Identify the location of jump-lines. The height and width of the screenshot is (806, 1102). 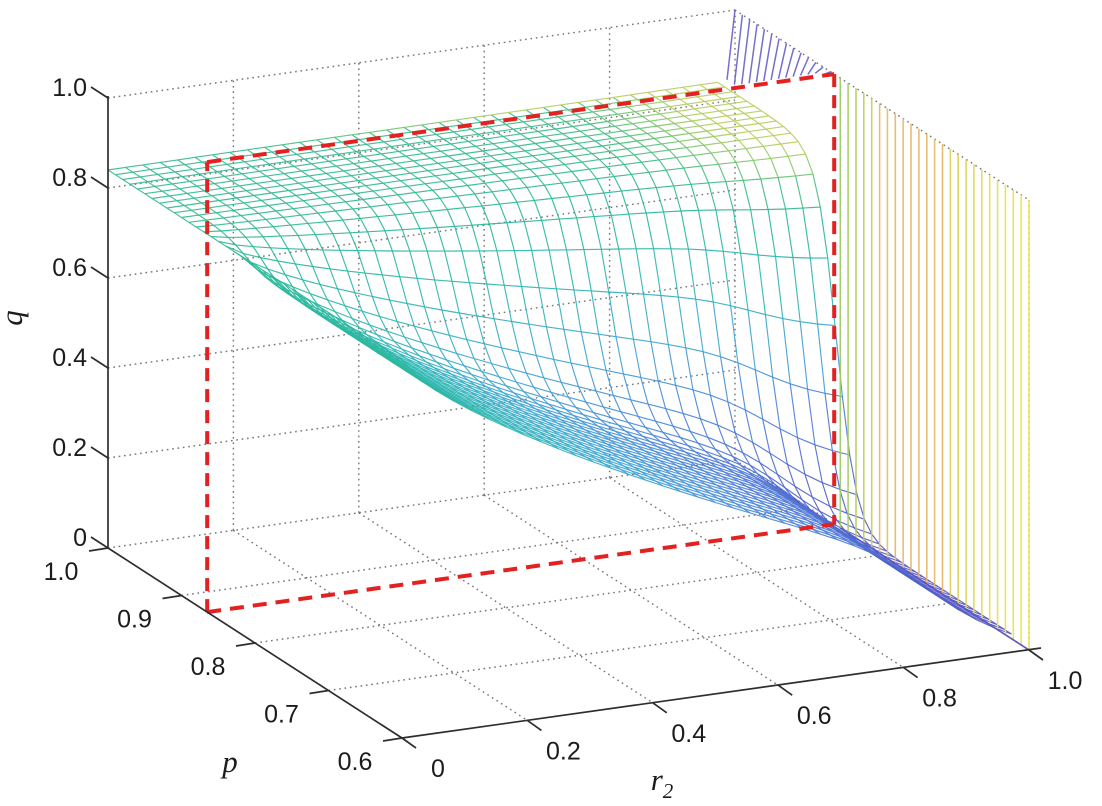
(778, 47).